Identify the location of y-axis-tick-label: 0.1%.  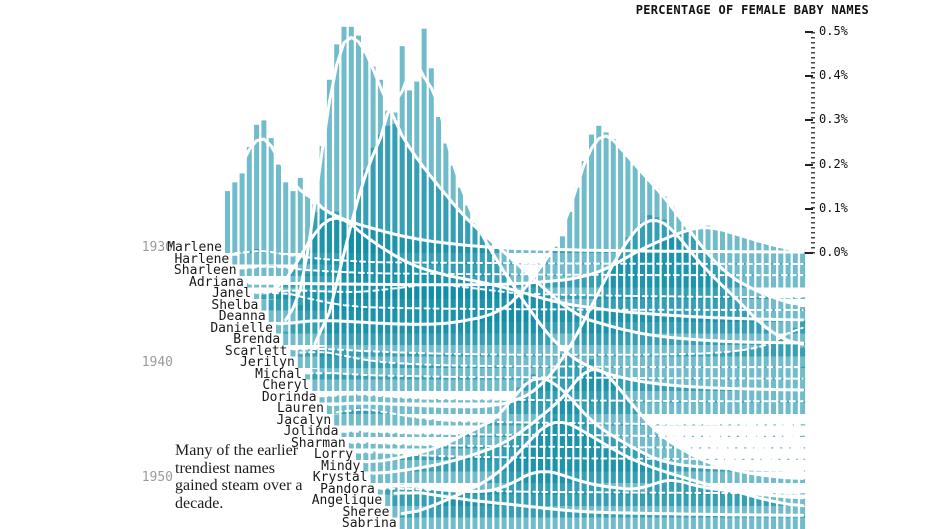
(833, 207).